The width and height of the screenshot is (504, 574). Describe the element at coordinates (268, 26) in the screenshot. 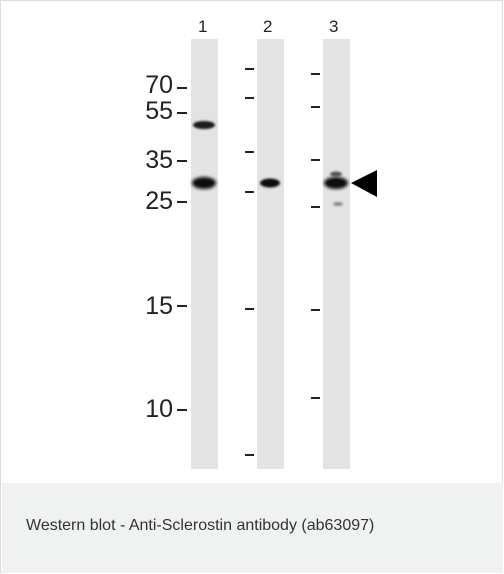

I see `lane-number-2: 2` at that location.